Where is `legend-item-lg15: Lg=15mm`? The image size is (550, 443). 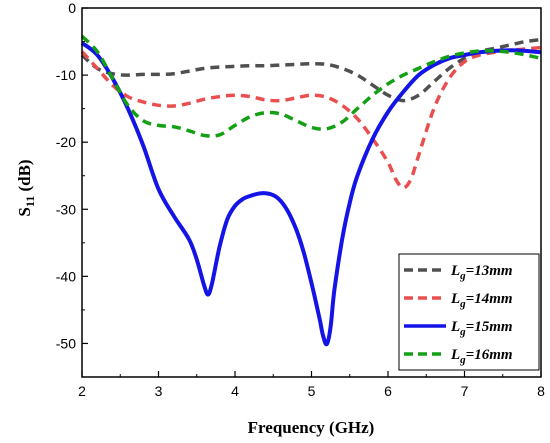
legend-item-lg15: Lg=15mm is located at coordinates (458, 328).